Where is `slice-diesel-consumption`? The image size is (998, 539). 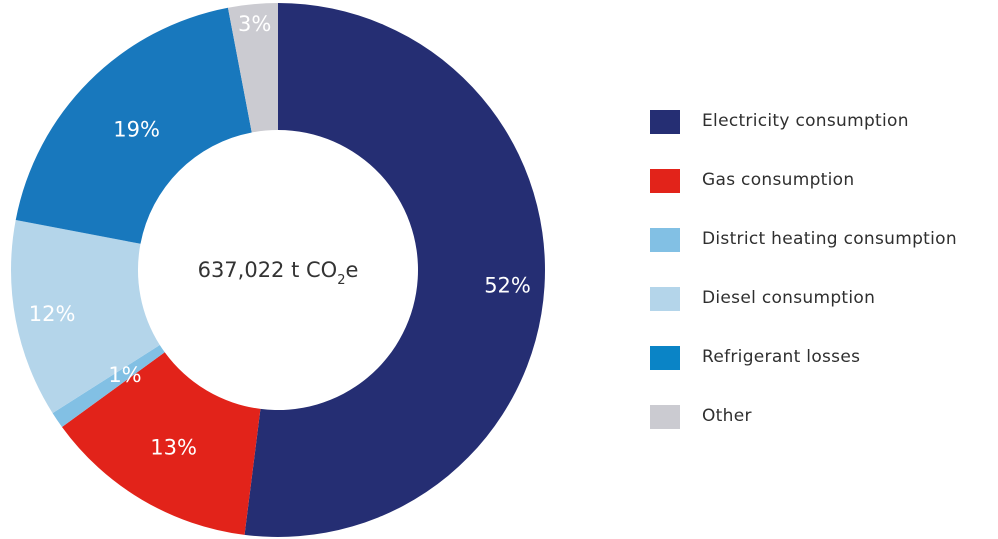
slice-diesel-consumption is located at coordinates (85, 316).